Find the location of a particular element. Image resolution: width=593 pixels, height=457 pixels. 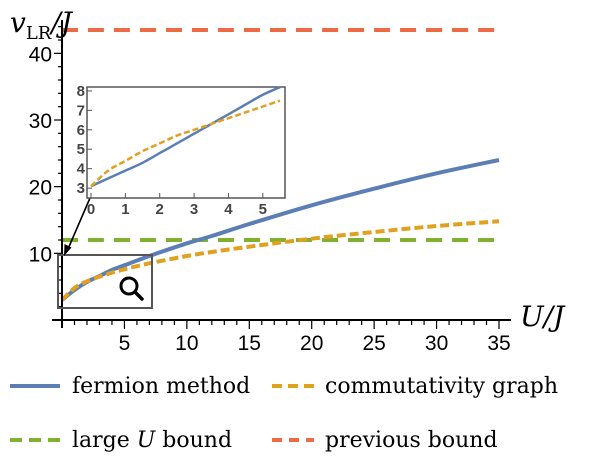

legend-label-large-u-post: bound is located at coordinates (193, 440).